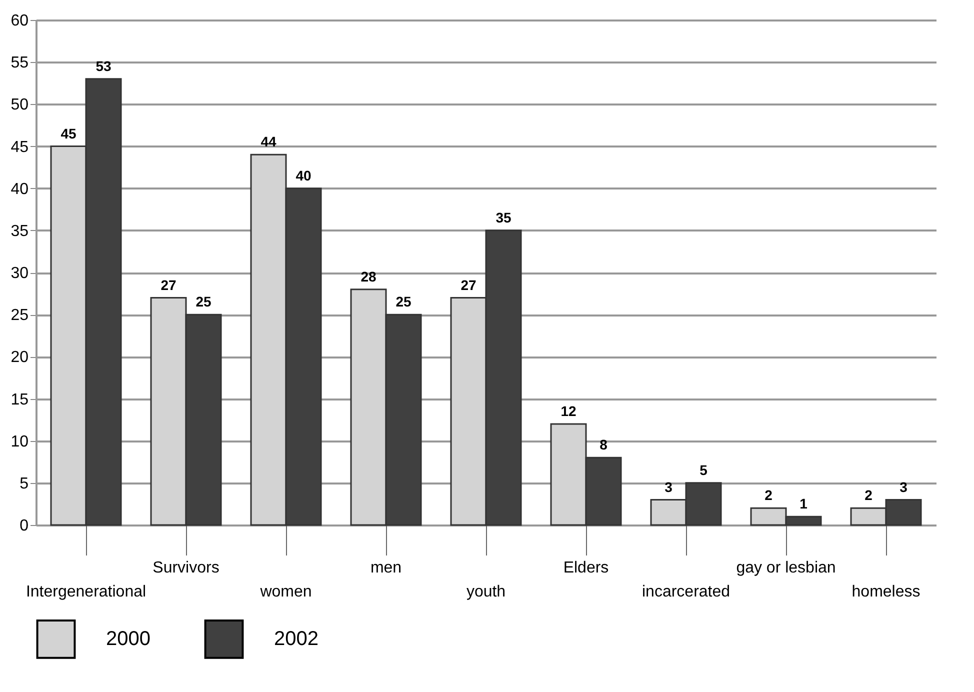 The width and height of the screenshot is (974, 692). What do you see at coordinates (268, 142) in the screenshot?
I see `data-label: 44` at bounding box center [268, 142].